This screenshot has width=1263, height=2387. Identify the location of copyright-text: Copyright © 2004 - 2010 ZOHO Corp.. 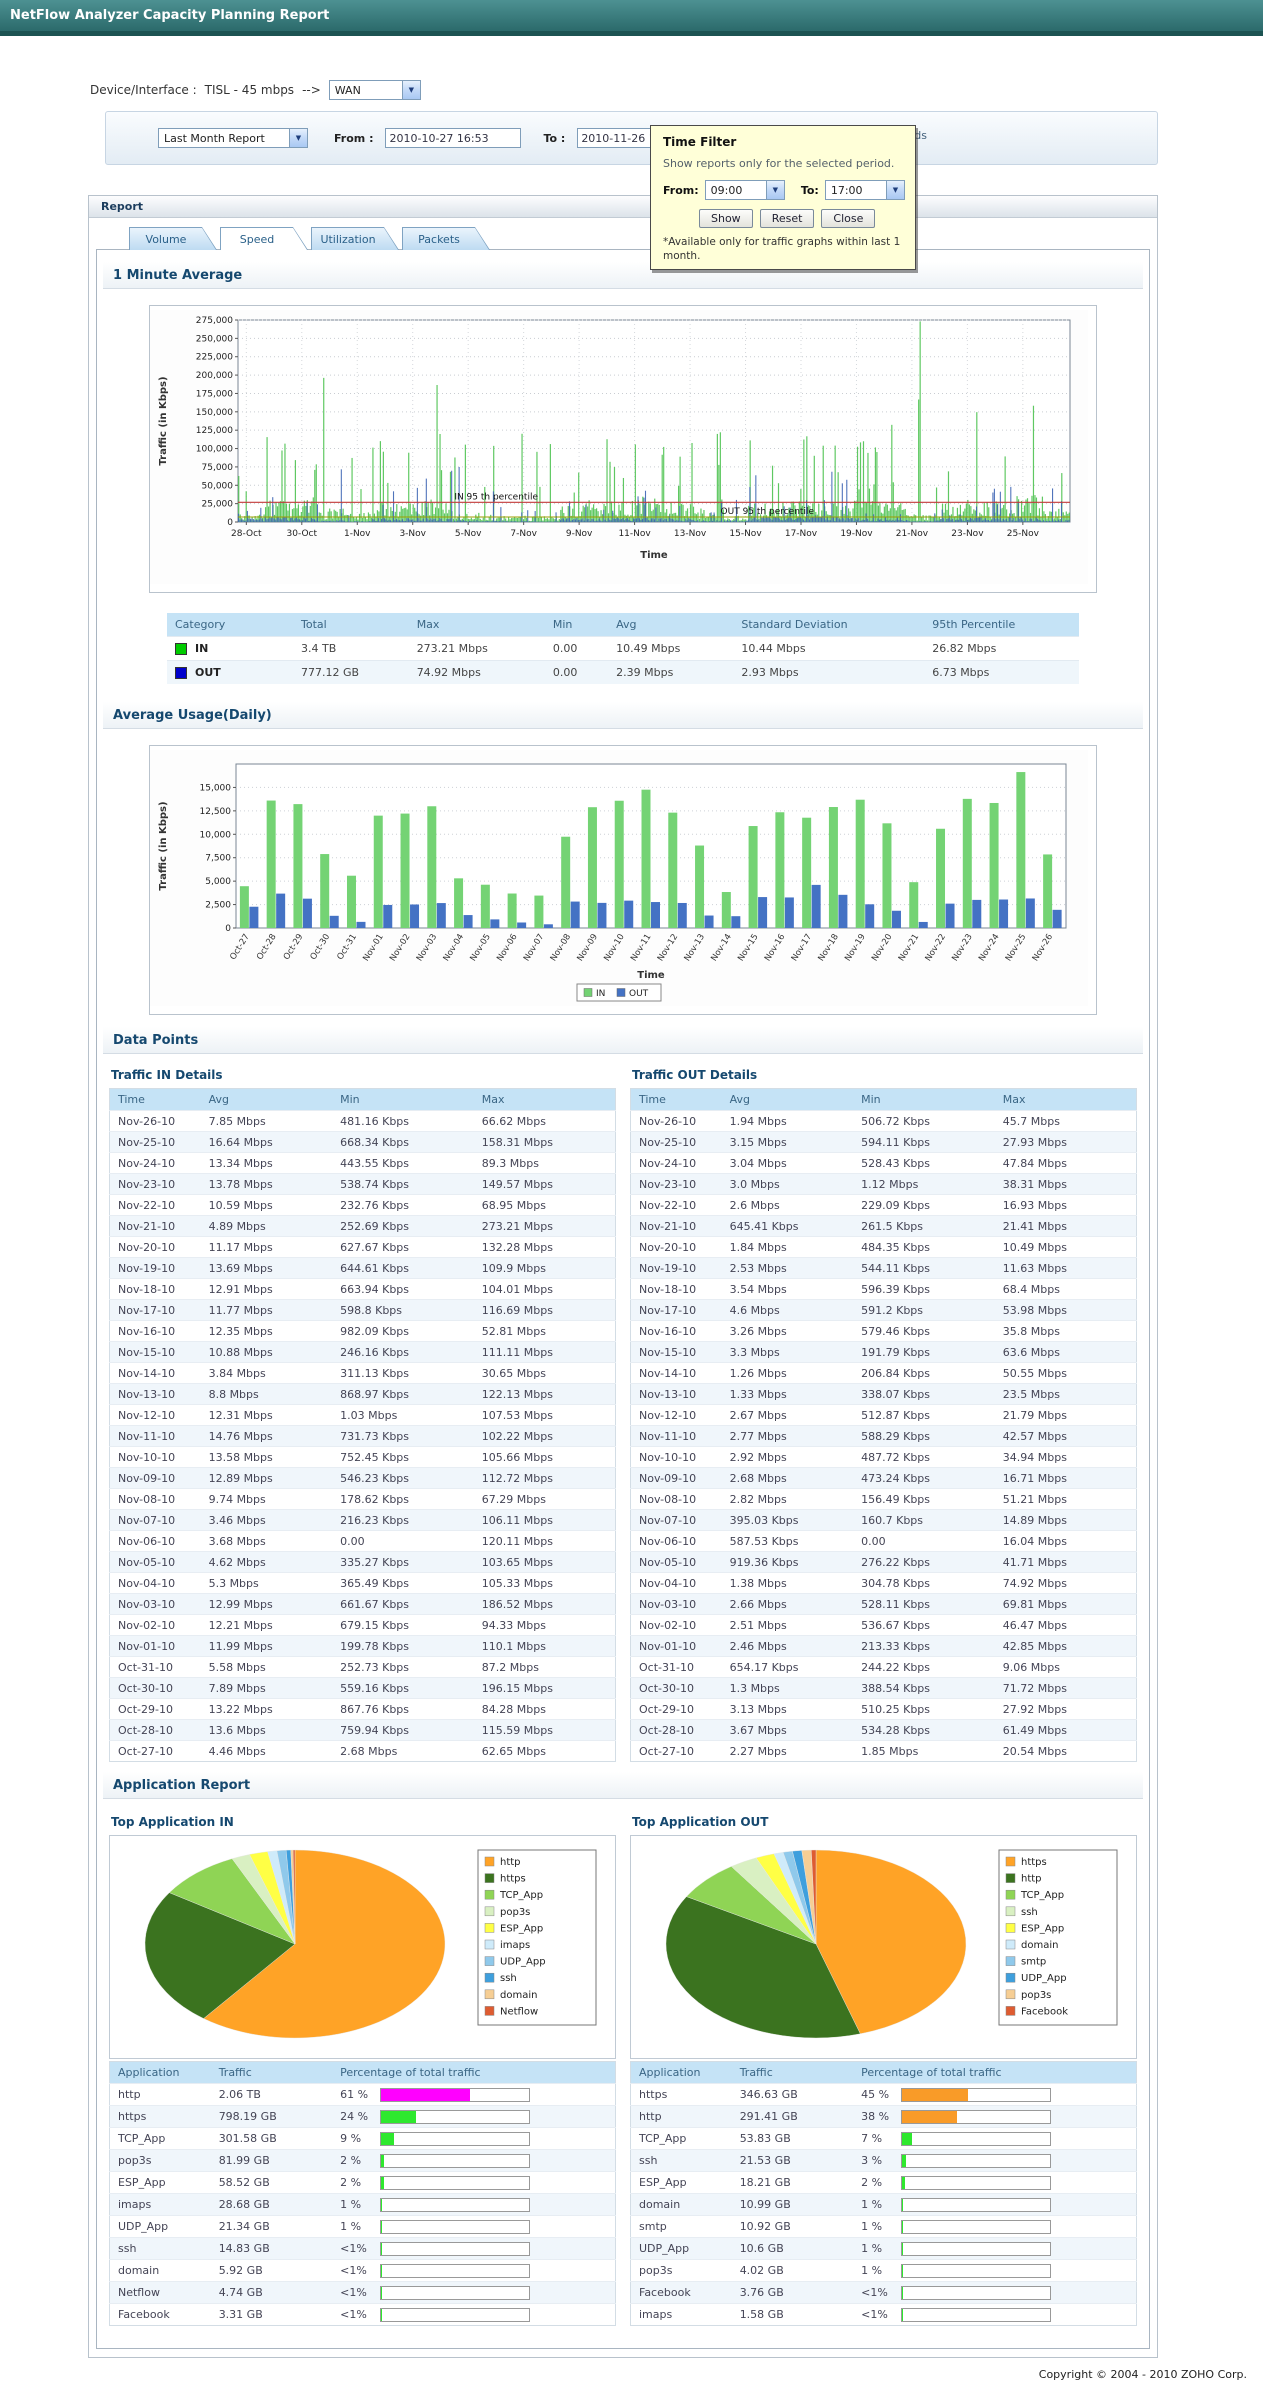
(1142, 2374).